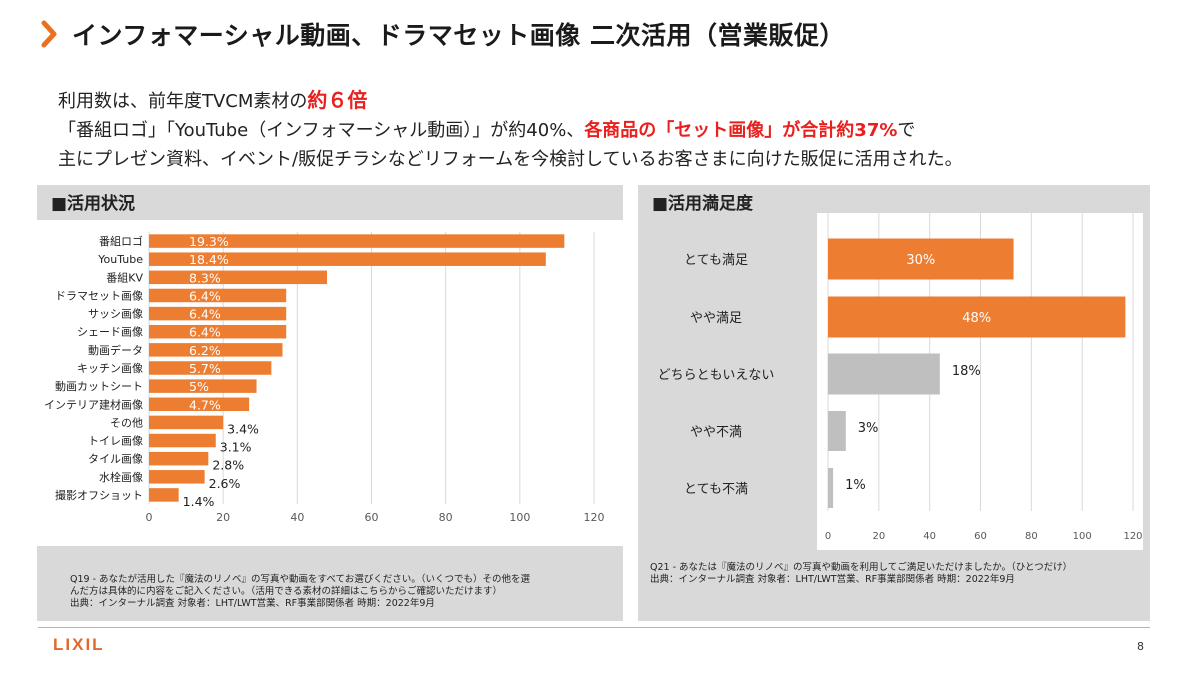 This screenshot has width=1200, height=675. I want to click on category-label: やや満足, so click(716, 318).